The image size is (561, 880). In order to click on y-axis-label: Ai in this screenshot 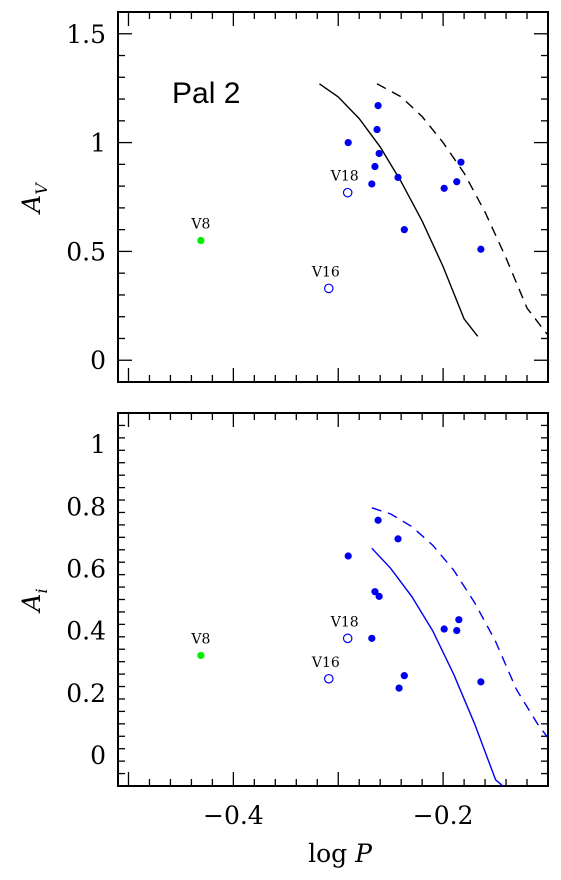, I will do `click(34, 600)`.